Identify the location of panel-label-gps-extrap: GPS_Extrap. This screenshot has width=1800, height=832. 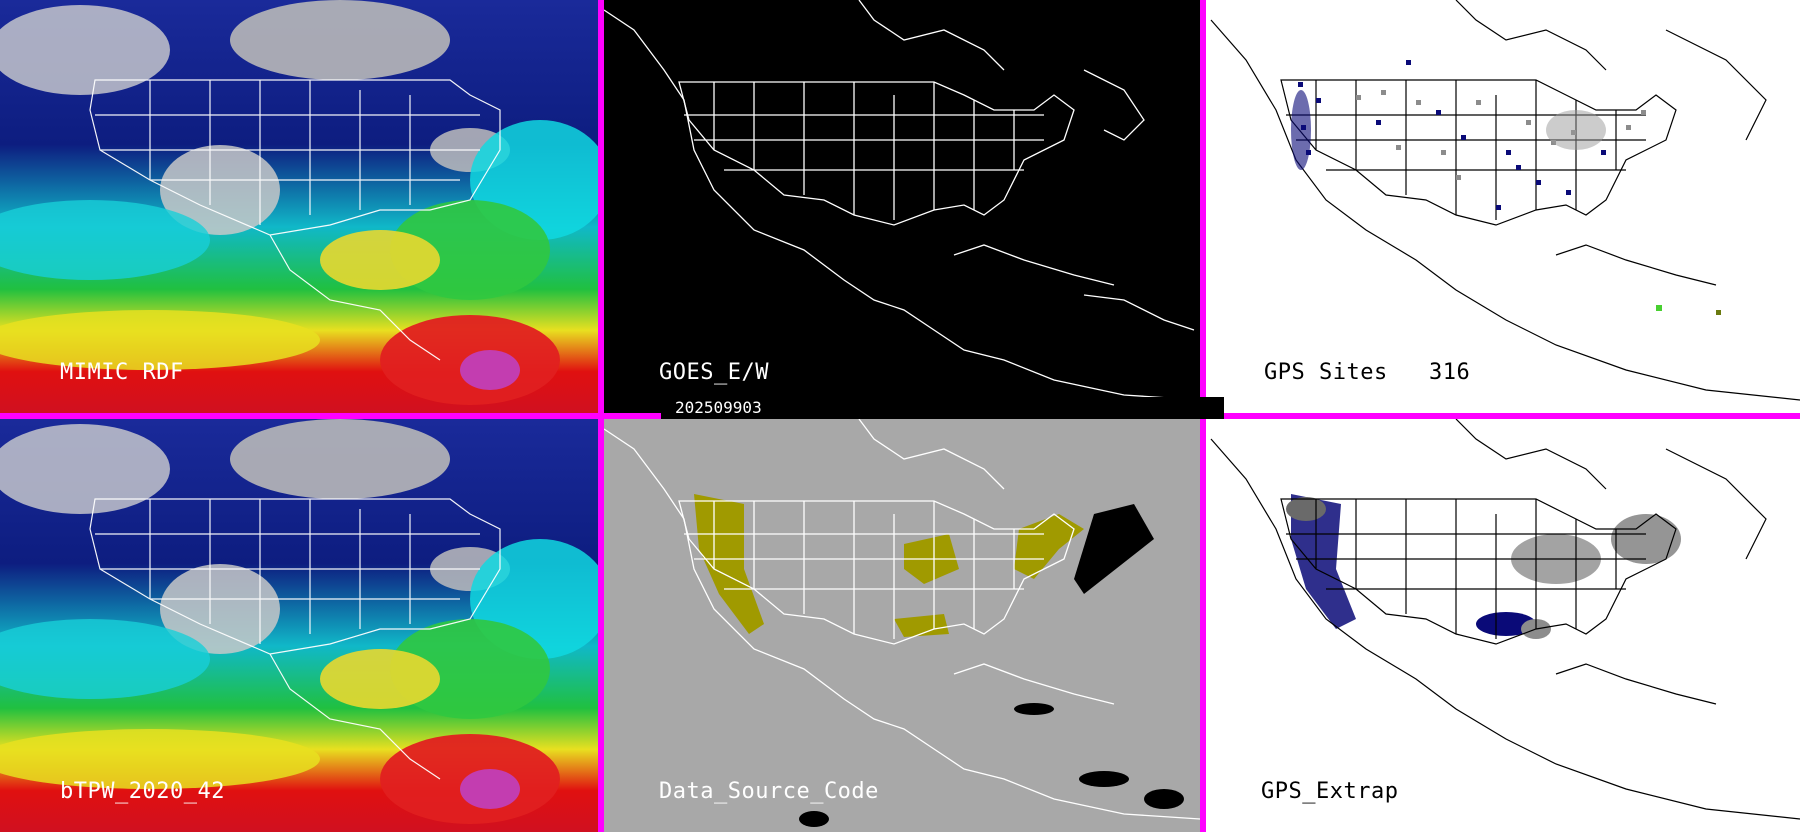
(1330, 791).